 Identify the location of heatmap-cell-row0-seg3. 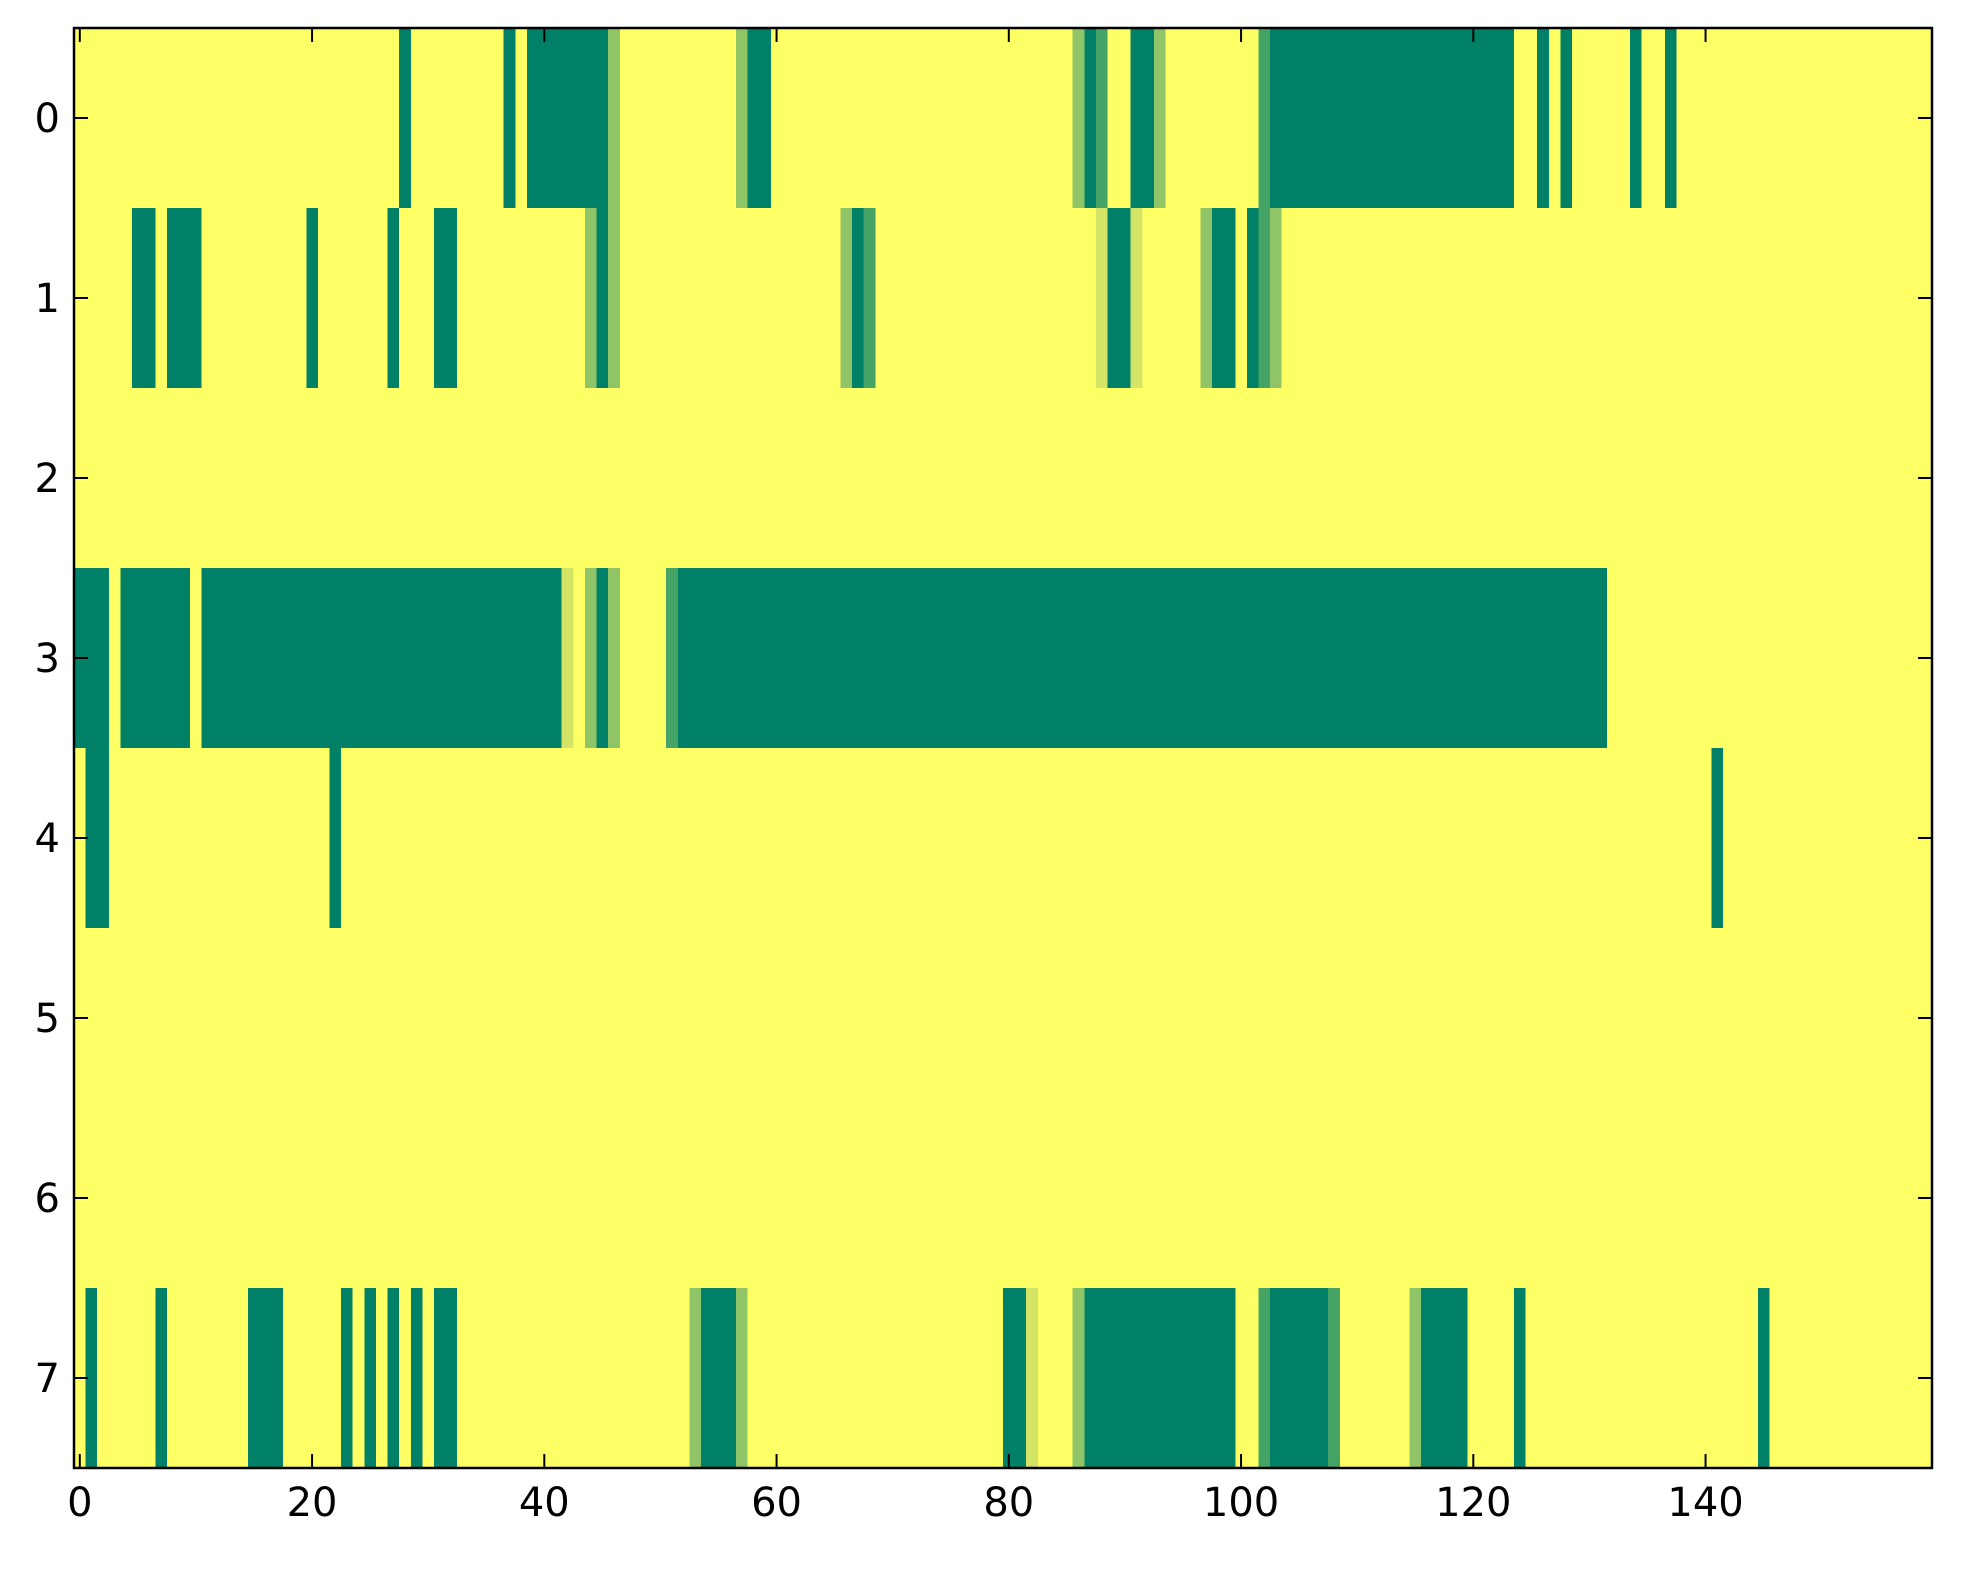
(614, 118).